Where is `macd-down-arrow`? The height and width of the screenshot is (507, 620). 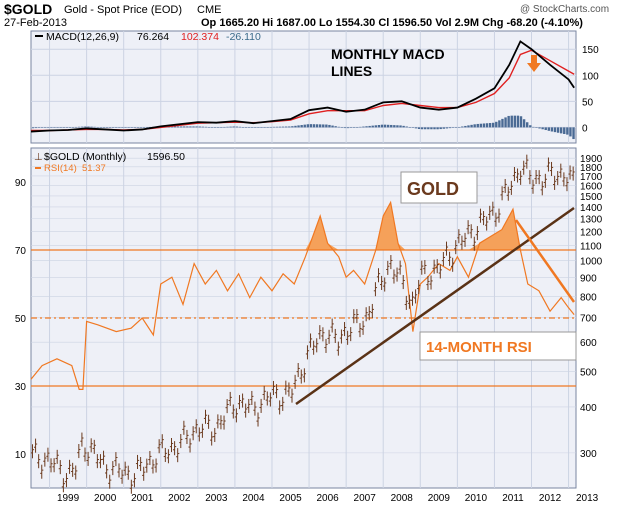
macd-down-arrow is located at coordinates (534, 63).